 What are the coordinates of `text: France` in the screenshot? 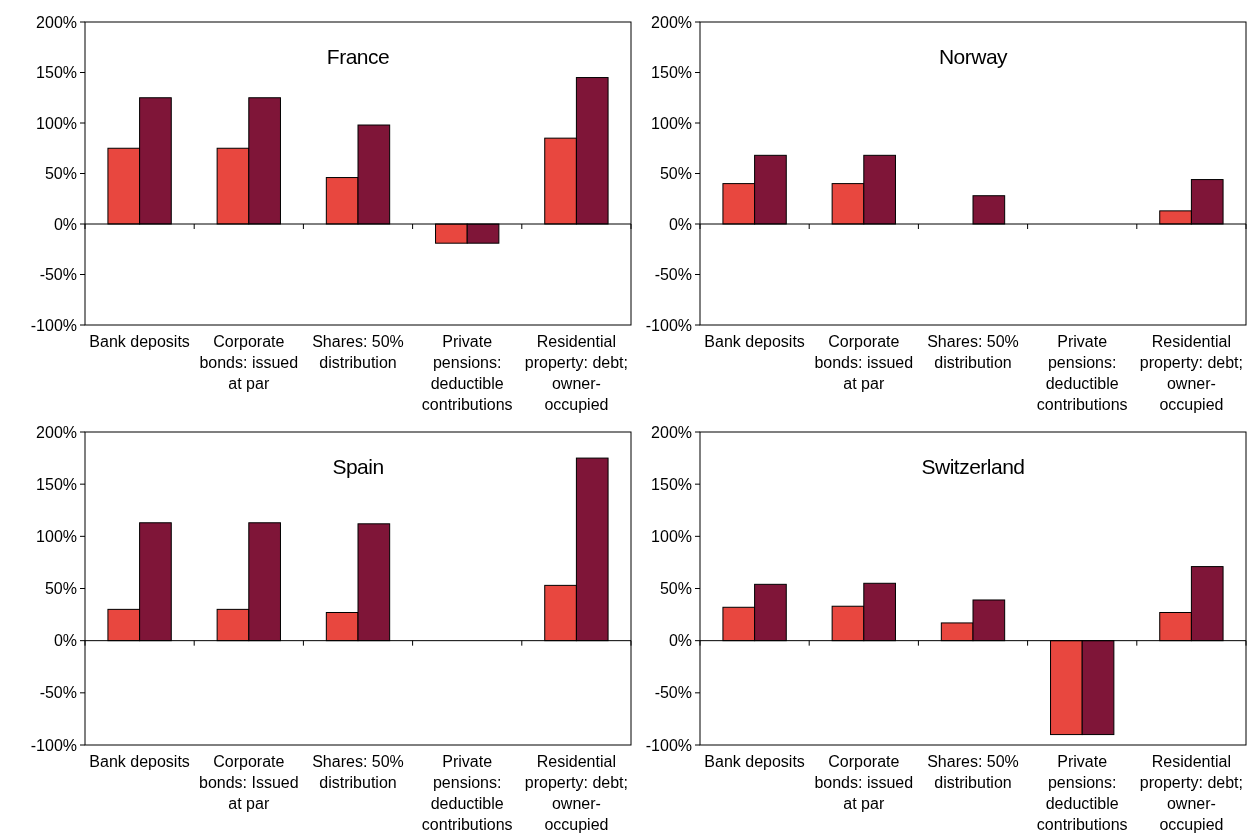 It's located at (358, 56).